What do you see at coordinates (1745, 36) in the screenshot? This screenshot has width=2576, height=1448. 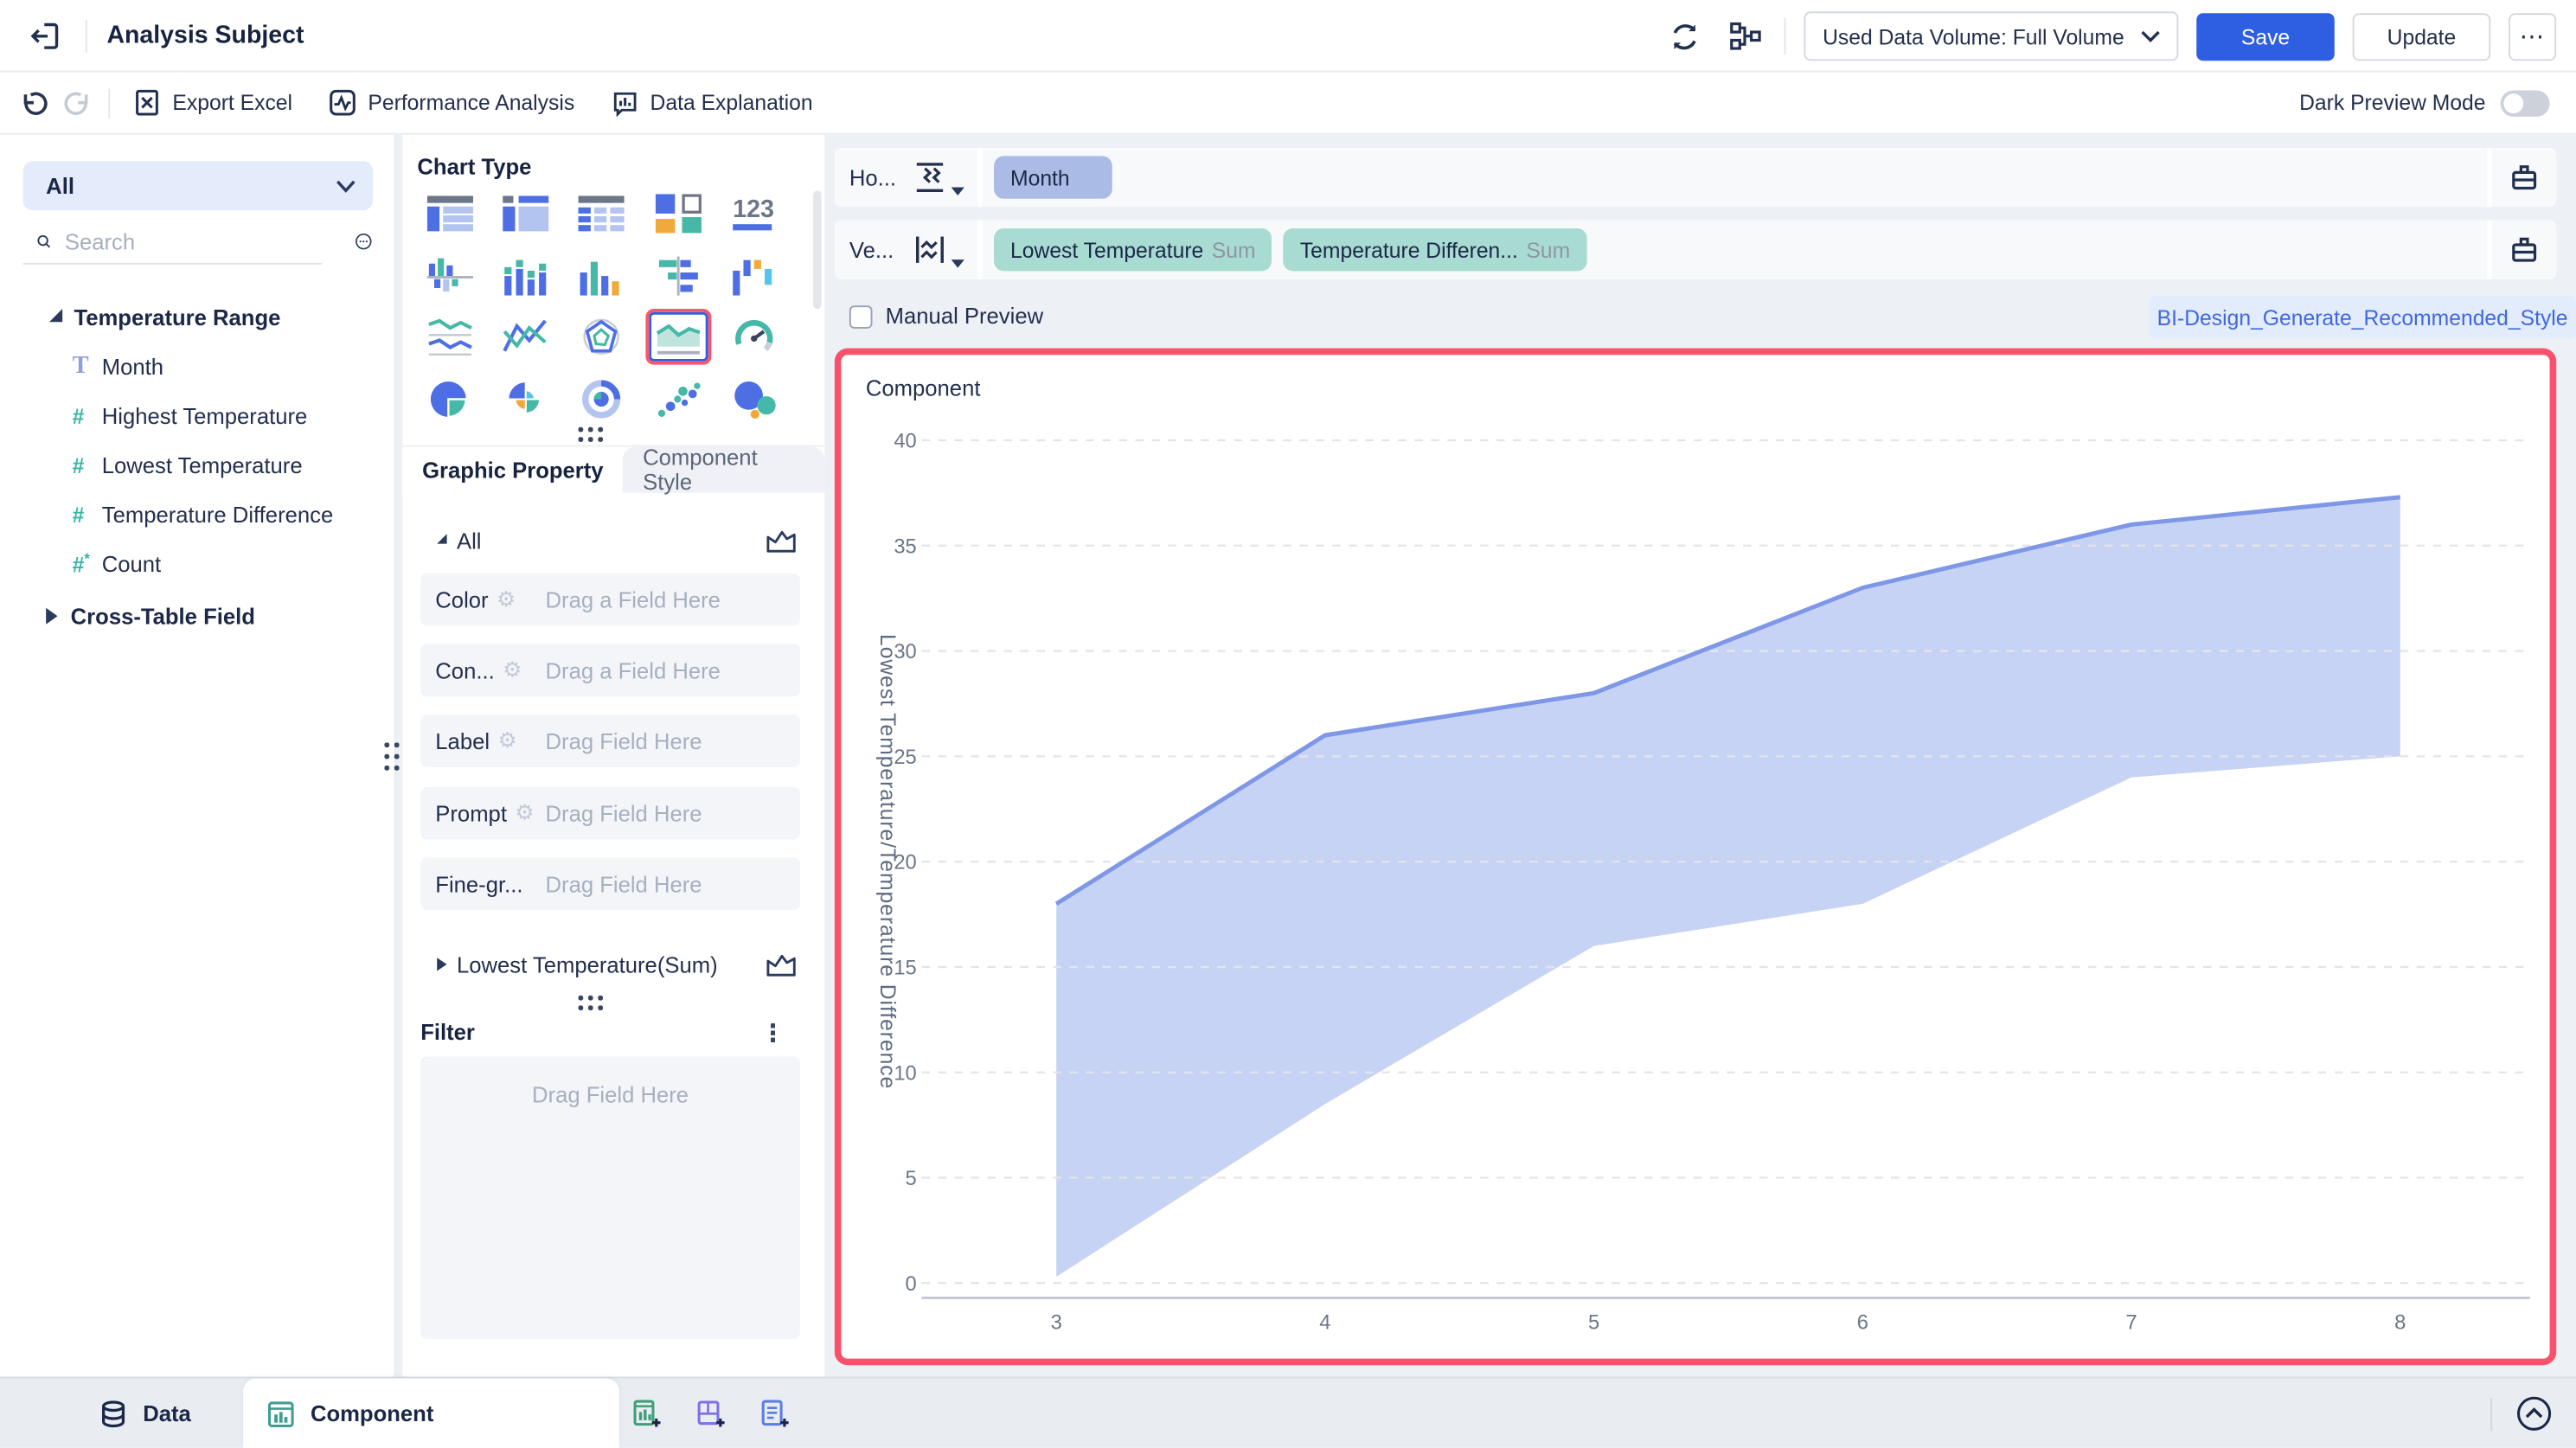 I see `data-flow-button` at bounding box center [1745, 36].